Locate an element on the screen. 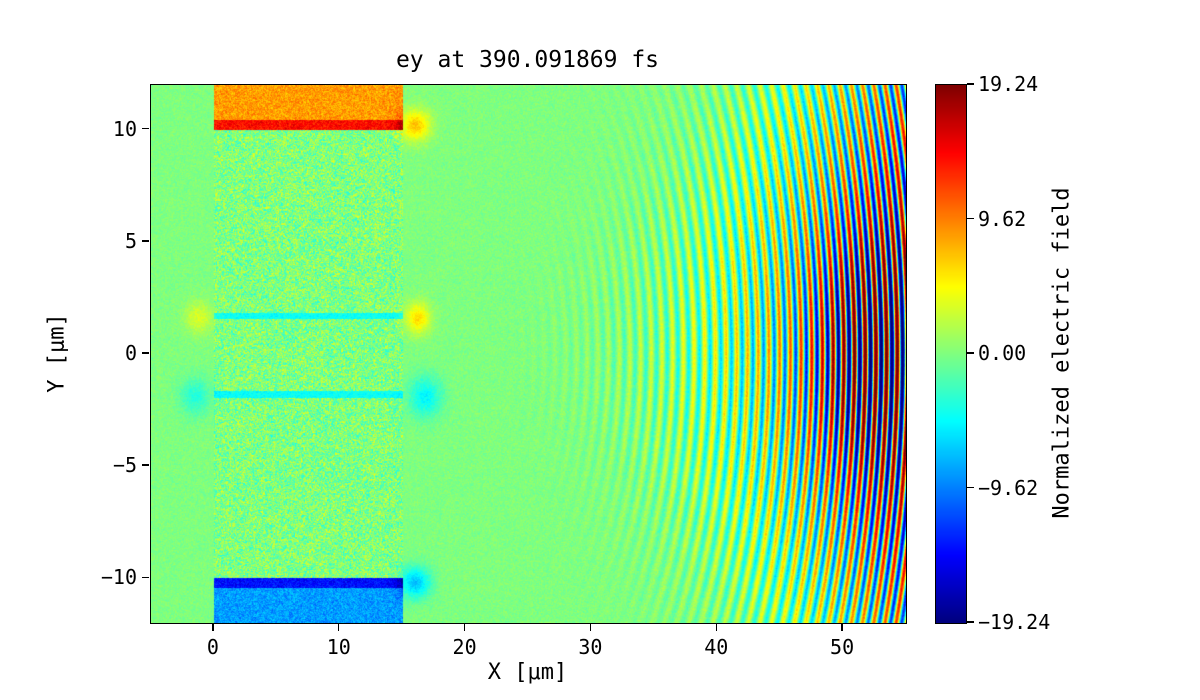 The image size is (1200, 700). colorbar-label: Normalized electric field is located at coordinates (1062, 353).